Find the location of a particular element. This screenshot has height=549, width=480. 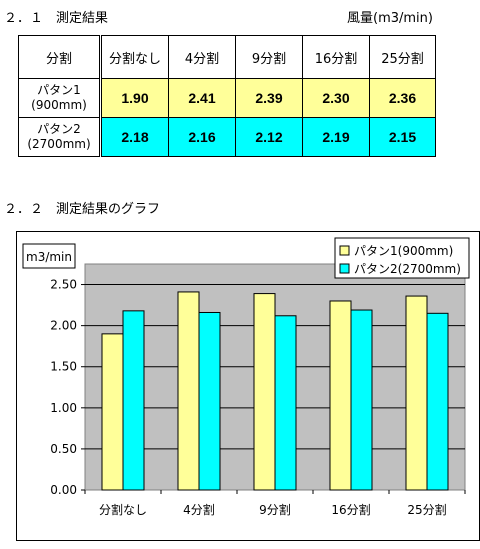

y-axis-label-box is located at coordinates (49, 256).